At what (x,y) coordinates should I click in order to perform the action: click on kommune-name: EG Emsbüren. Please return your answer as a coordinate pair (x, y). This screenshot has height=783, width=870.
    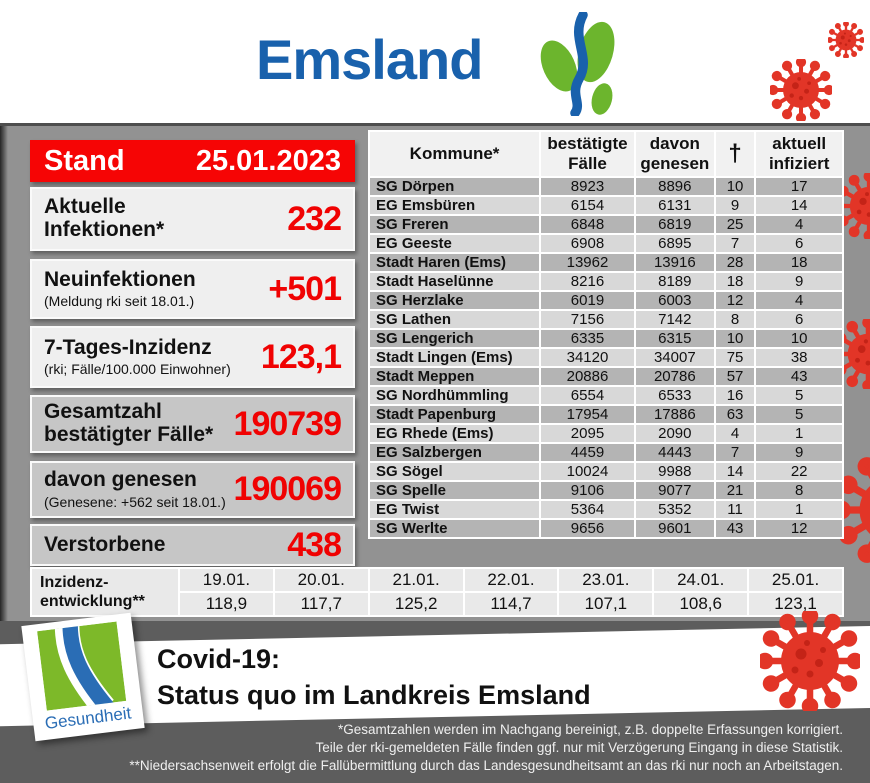
    Looking at the image, I should click on (454, 205).